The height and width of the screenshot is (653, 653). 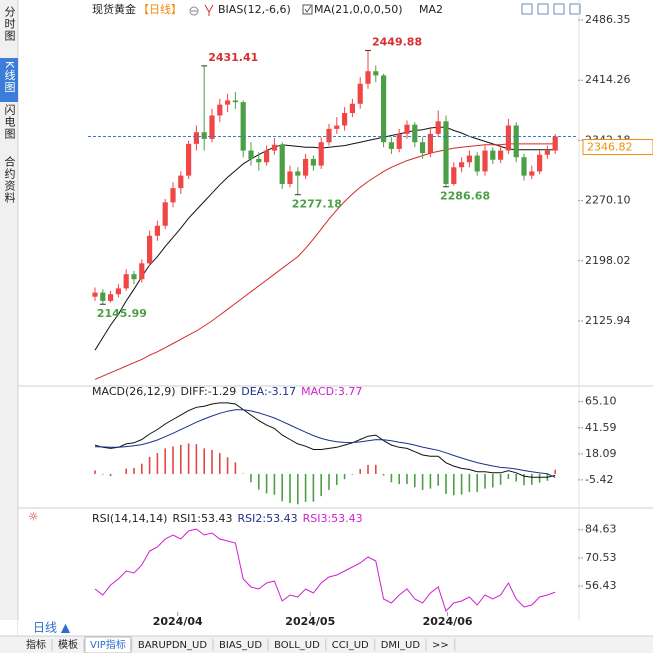 I want to click on sidebar-tab: 合约资料, so click(x=9, y=179).